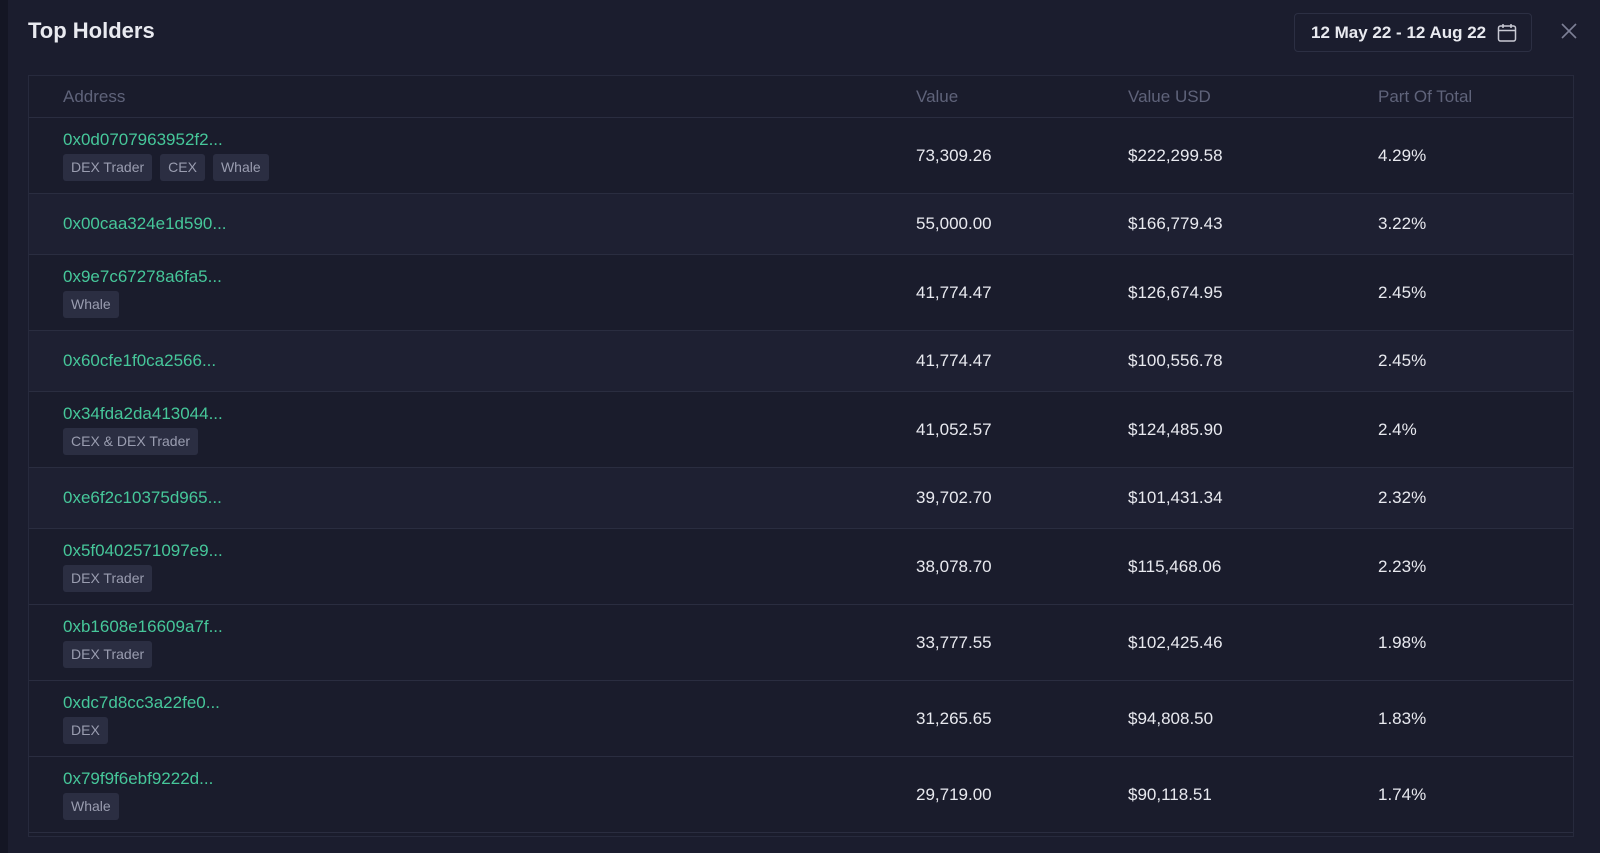  What do you see at coordinates (1569, 31) in the screenshot?
I see `close-icon` at bounding box center [1569, 31].